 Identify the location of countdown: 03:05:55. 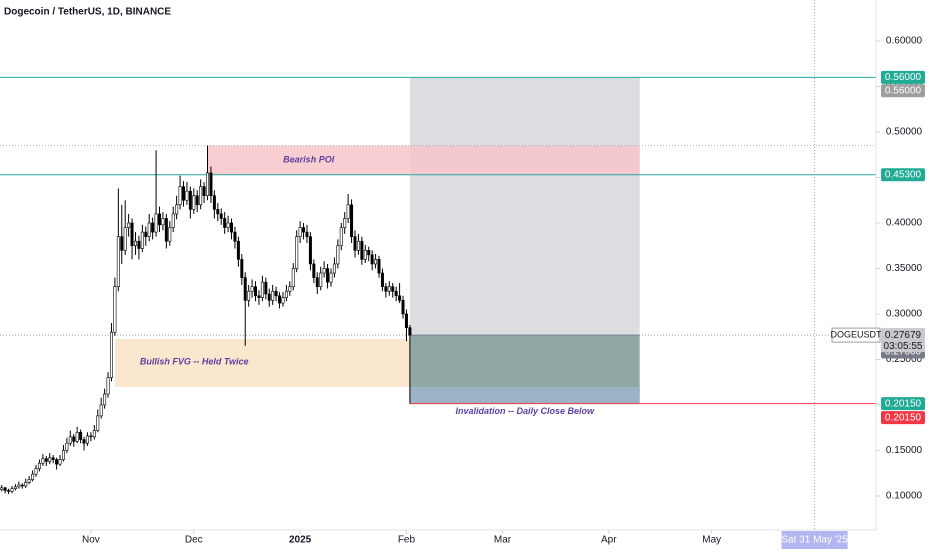
(903, 346).